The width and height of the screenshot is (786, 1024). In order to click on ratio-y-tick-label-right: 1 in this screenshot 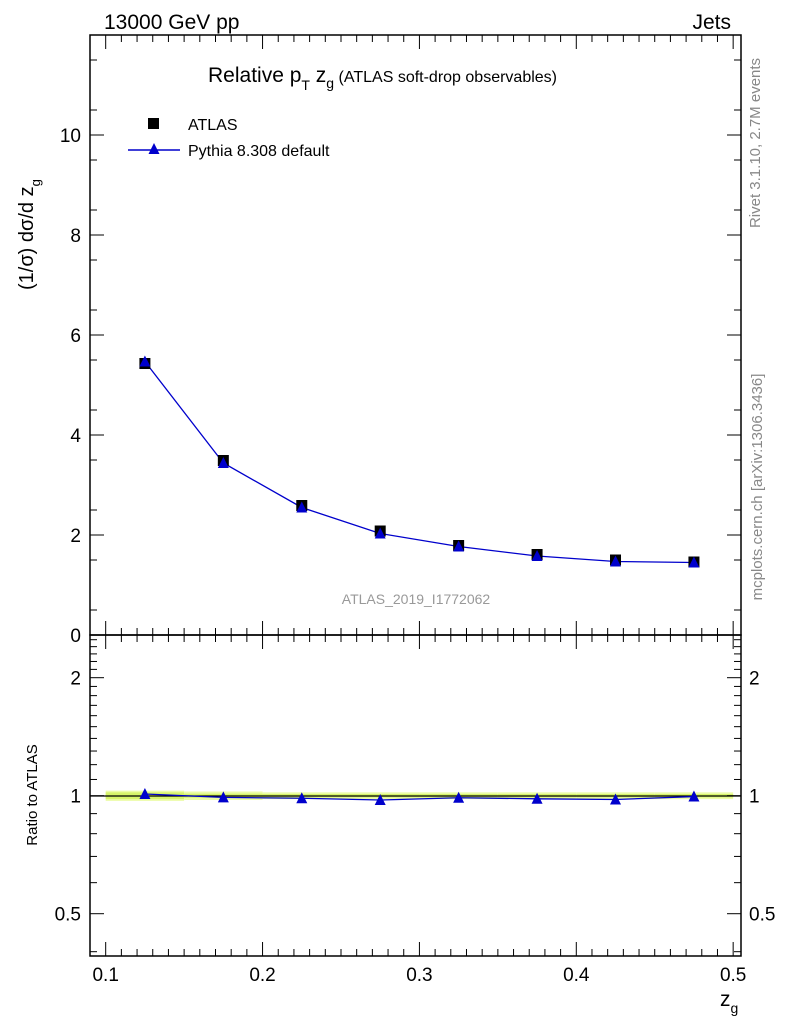, I will do `click(754, 797)`.